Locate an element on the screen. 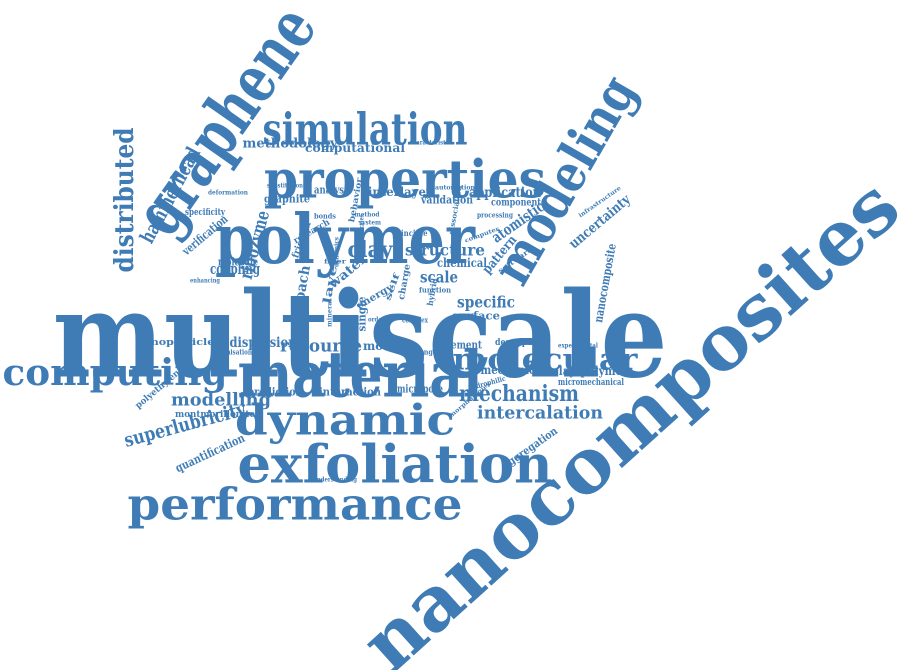 This screenshot has width=900, height=670. word-characteristic: characteristic is located at coordinates (430, 143).